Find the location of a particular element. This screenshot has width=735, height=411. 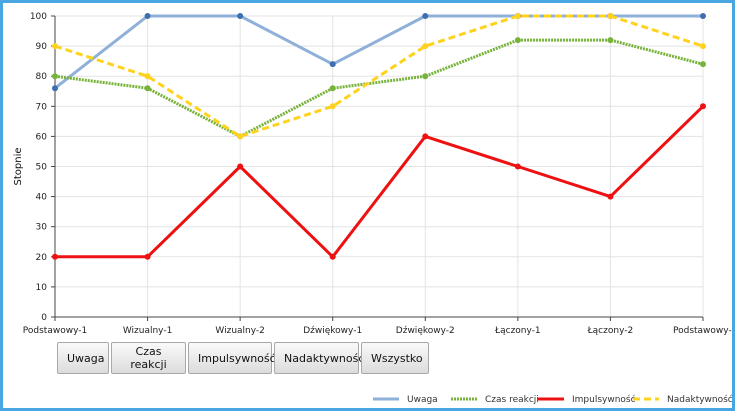

y-tick-label: 50 is located at coordinates (42, 168).